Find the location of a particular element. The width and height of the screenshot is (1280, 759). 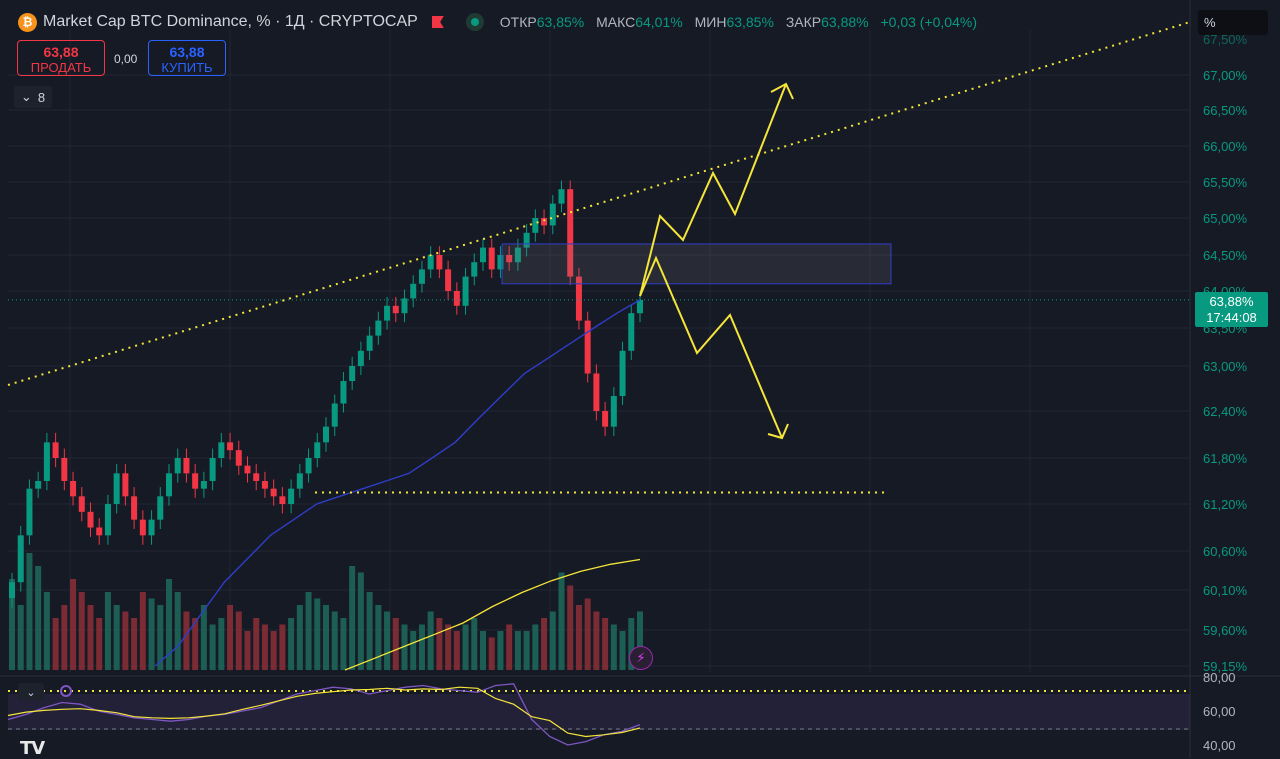

indicators-toggle: ⌄ 8 is located at coordinates (33, 97).